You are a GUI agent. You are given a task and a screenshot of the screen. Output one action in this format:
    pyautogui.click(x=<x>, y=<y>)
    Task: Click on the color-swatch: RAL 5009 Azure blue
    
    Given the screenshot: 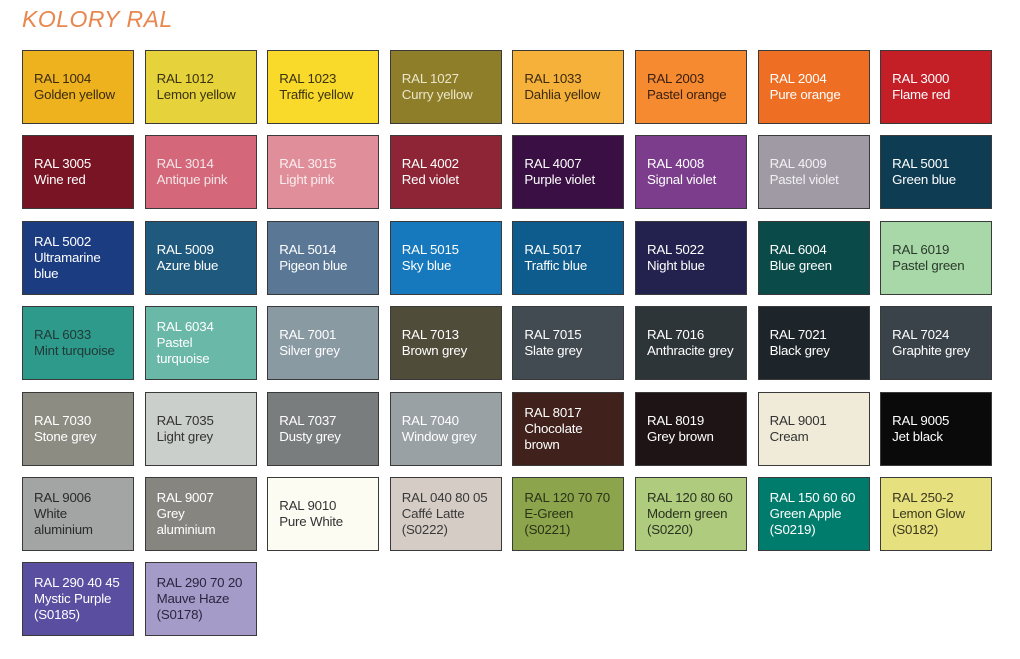 What is the action you would take?
    pyautogui.click(x=200, y=257)
    